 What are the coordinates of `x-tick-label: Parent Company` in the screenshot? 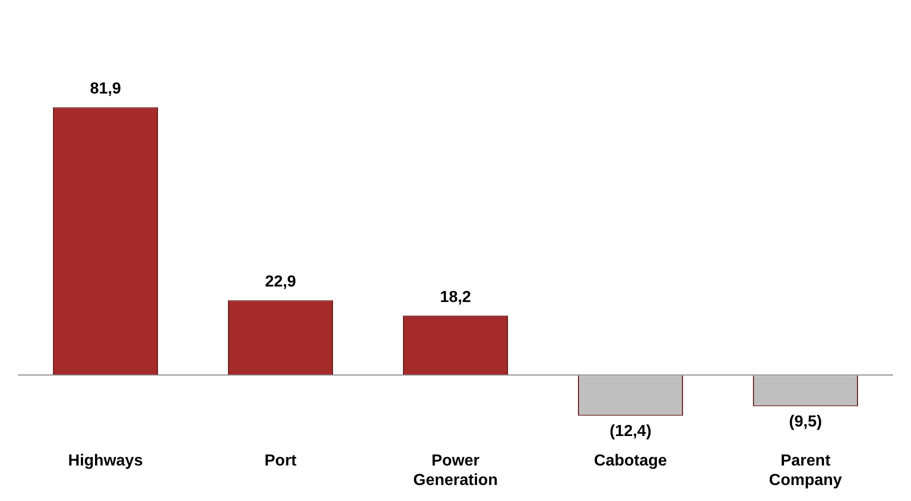 It's located at (805, 470).